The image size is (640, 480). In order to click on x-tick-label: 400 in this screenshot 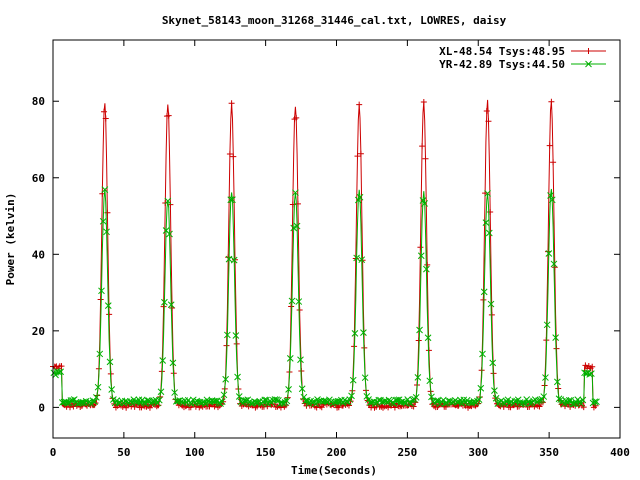, I will do `click(620, 452)`.